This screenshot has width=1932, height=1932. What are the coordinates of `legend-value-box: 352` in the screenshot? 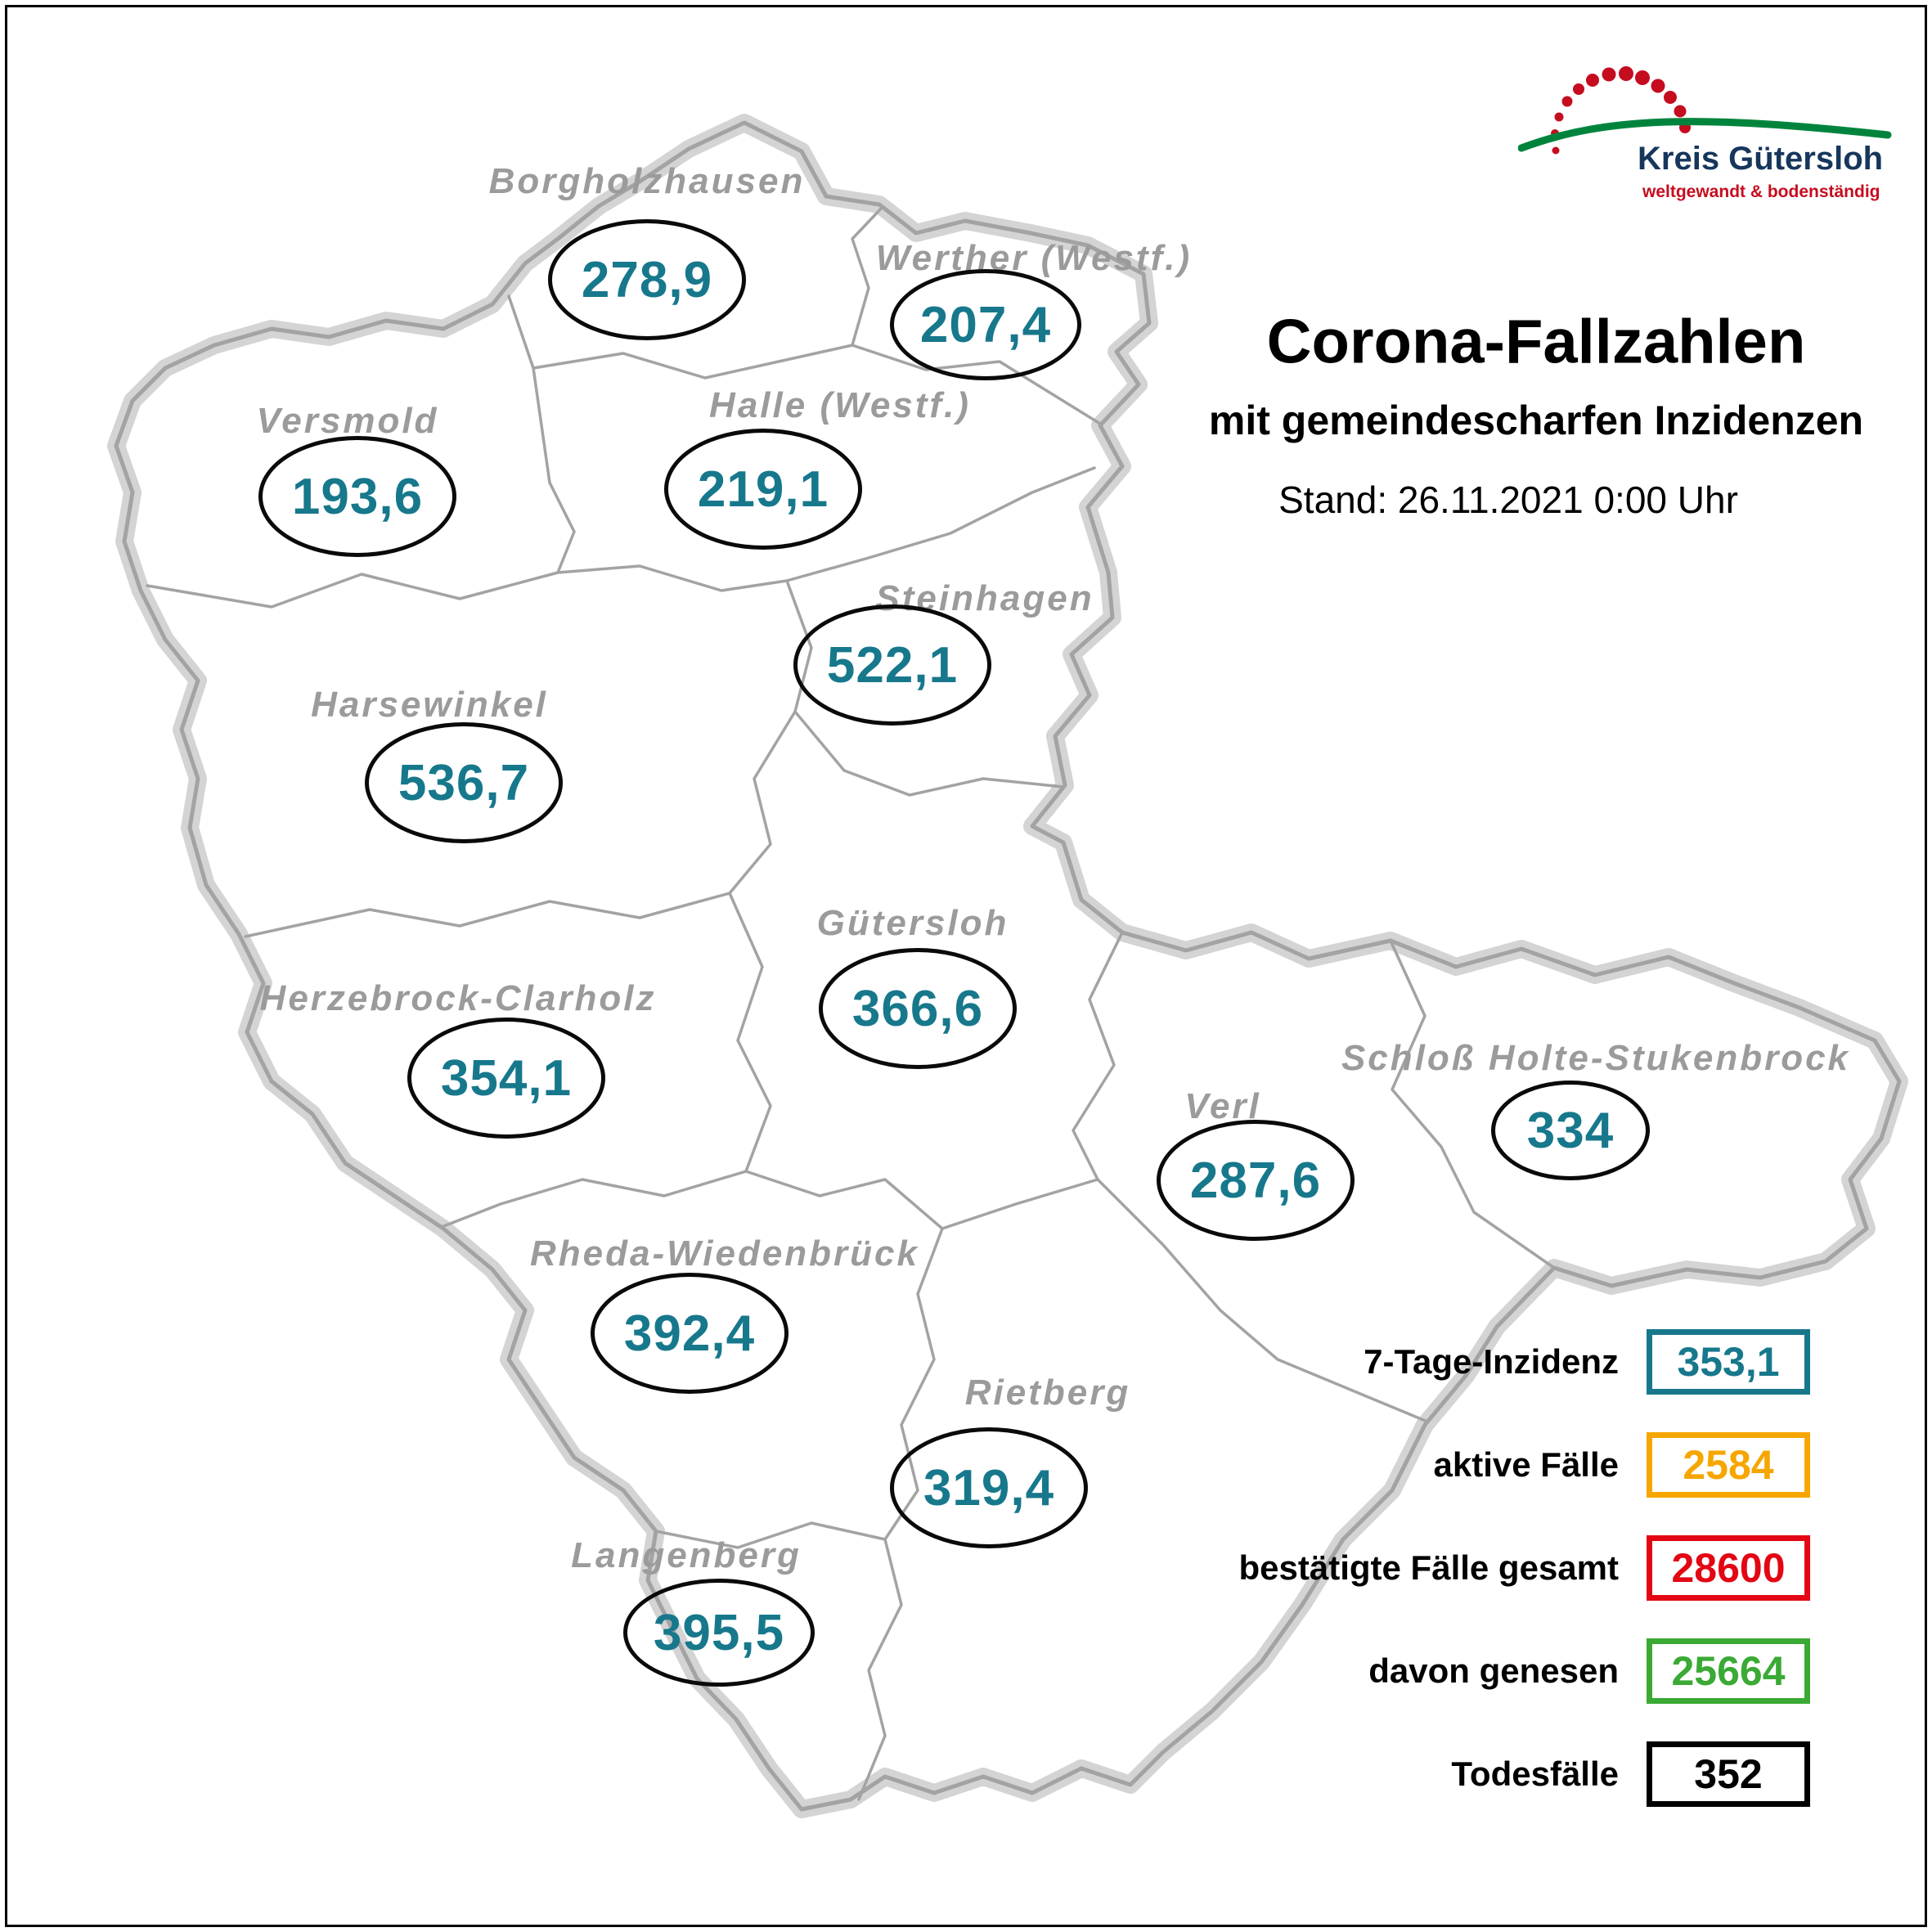 It's located at (1729, 1774).